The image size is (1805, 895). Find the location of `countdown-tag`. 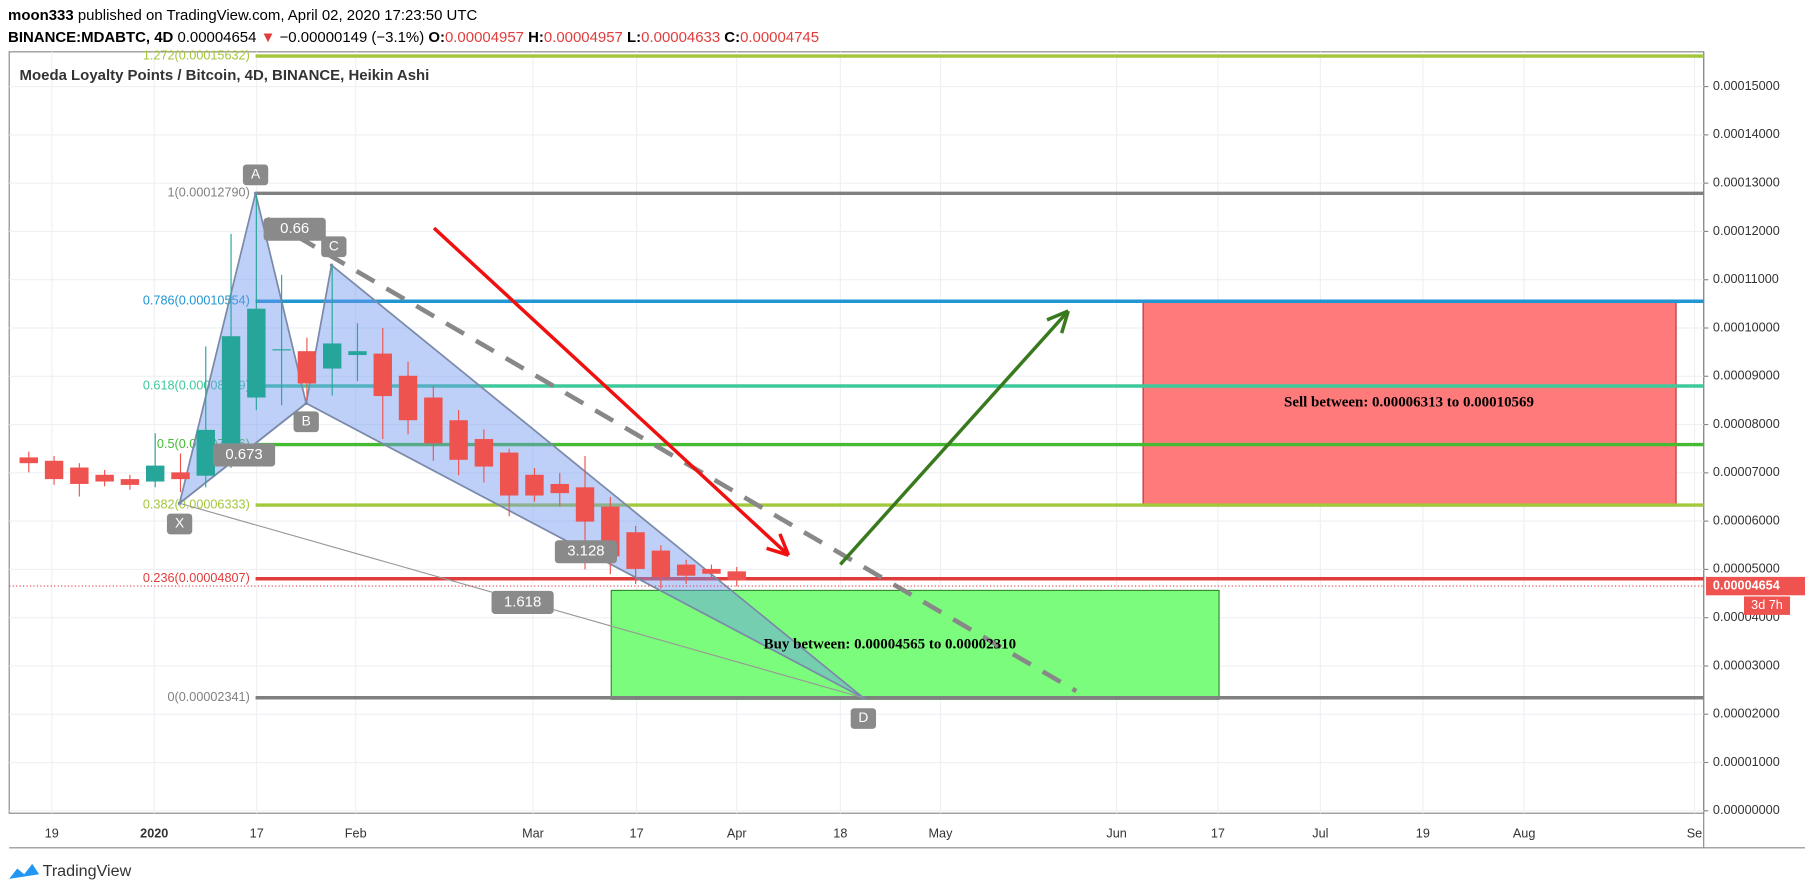

countdown-tag is located at coordinates (1767, 605).